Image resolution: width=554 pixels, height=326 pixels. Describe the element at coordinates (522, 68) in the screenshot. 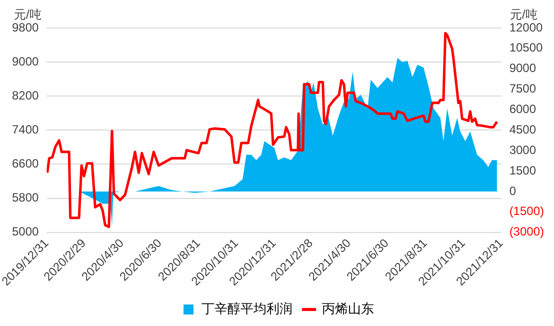

I see `y2-tick-label: 9000` at that location.